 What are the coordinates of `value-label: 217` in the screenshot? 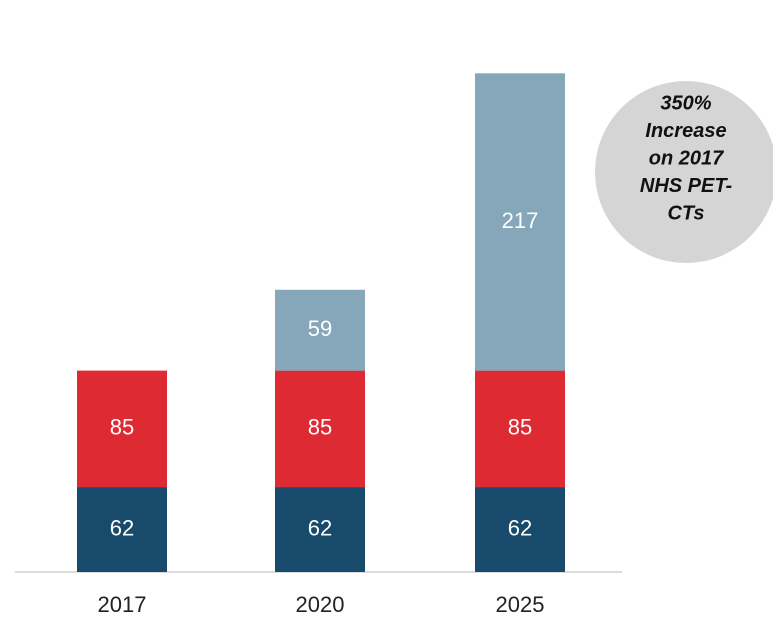 It's located at (520, 220).